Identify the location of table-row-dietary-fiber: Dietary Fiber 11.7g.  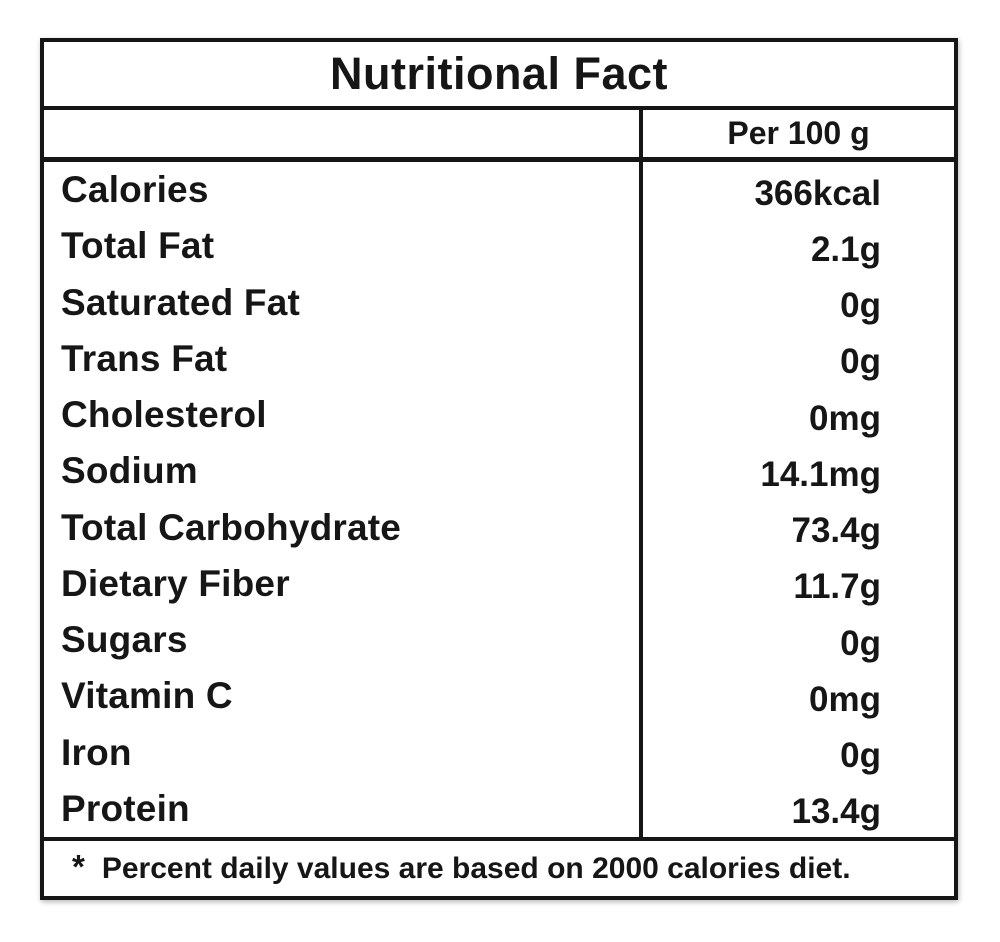
(499, 583).